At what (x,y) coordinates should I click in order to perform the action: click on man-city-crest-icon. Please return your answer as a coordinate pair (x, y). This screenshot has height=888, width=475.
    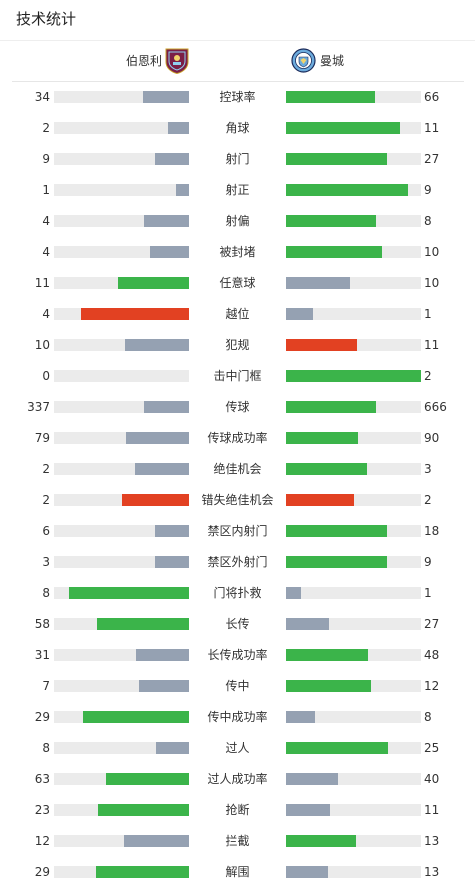
    Looking at the image, I should click on (303, 60).